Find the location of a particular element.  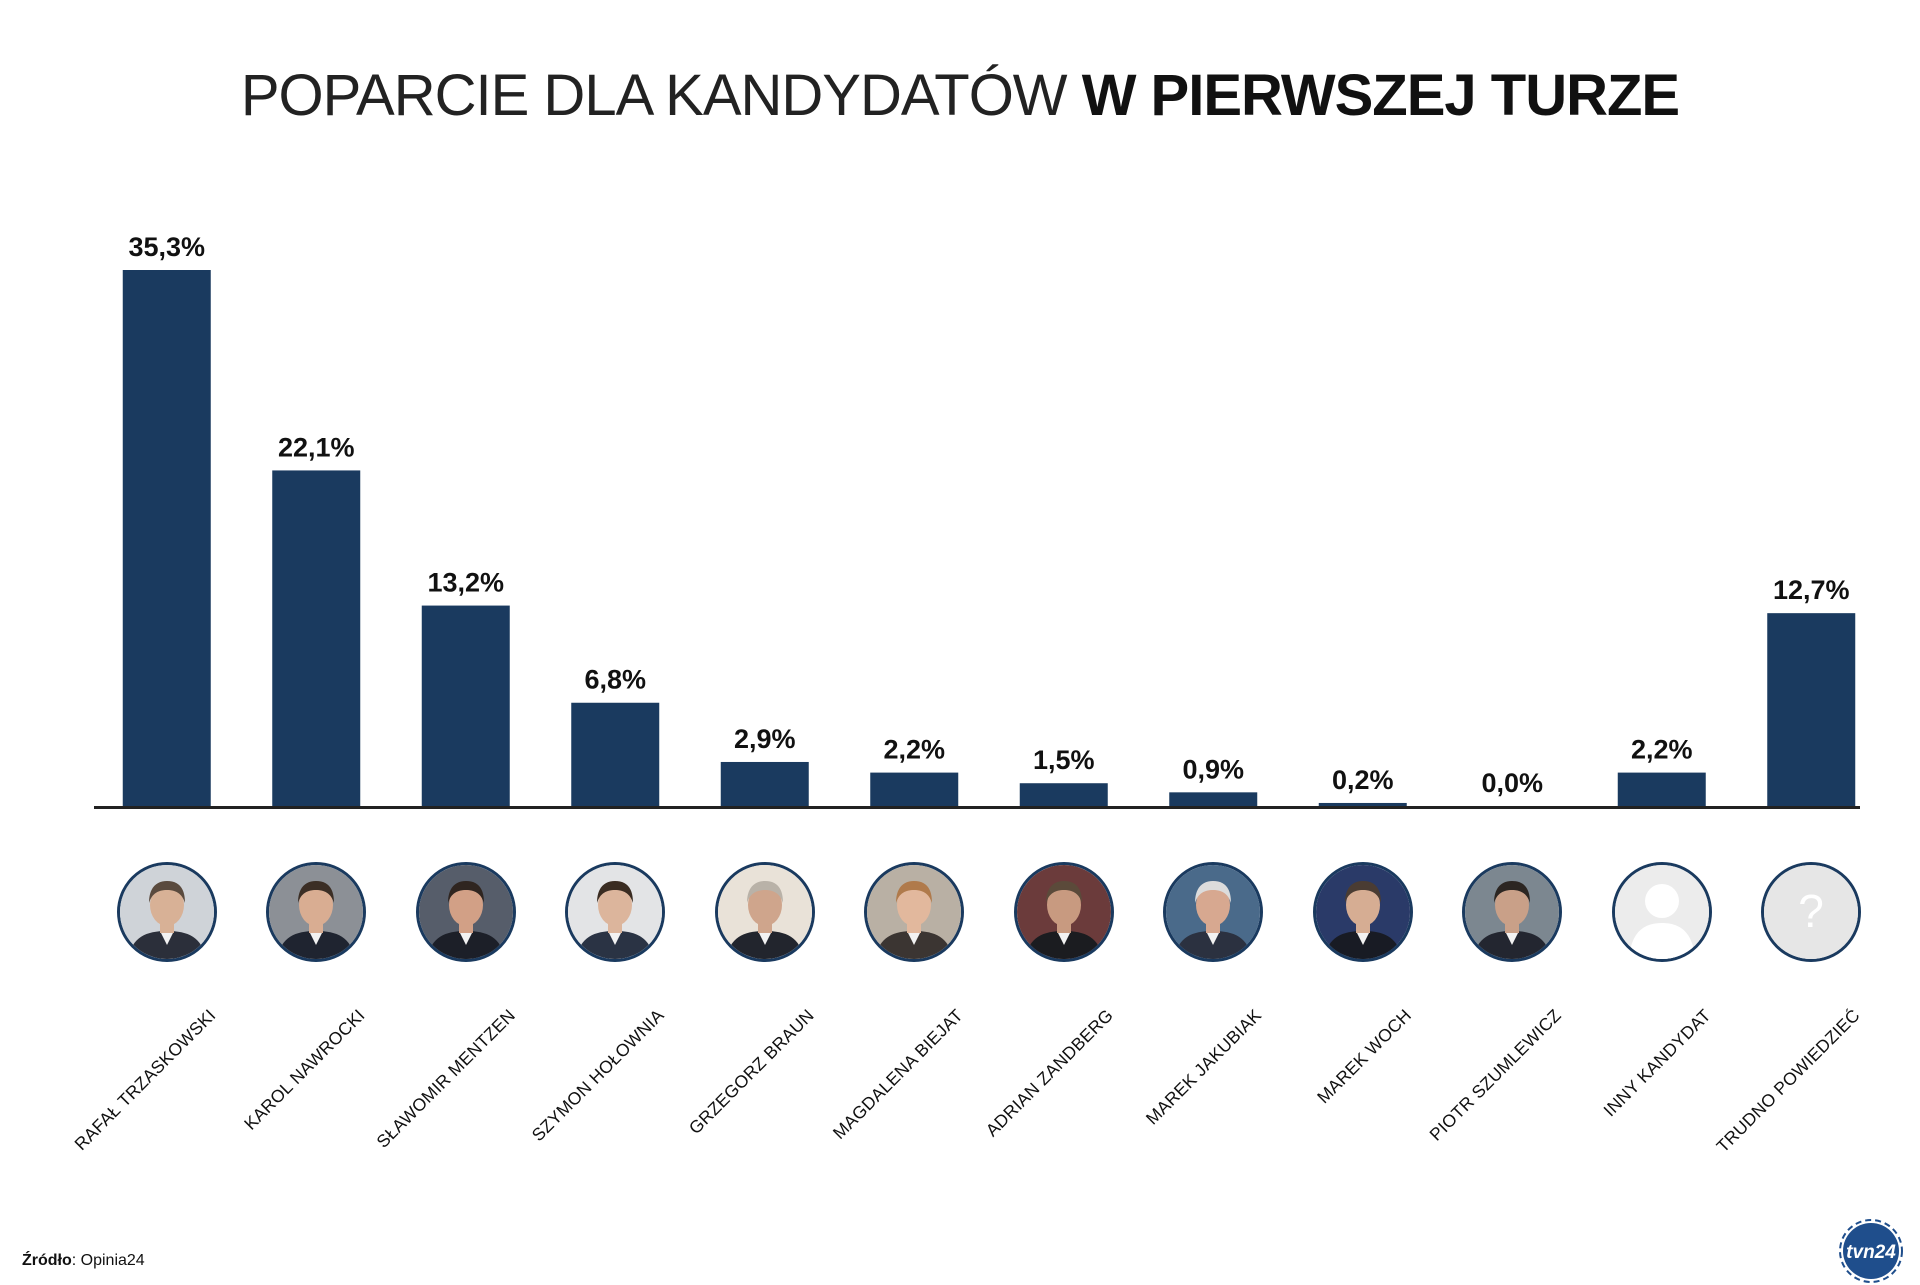

candidate-label-9: MAREK WOCH is located at coordinates (1363, 1055).